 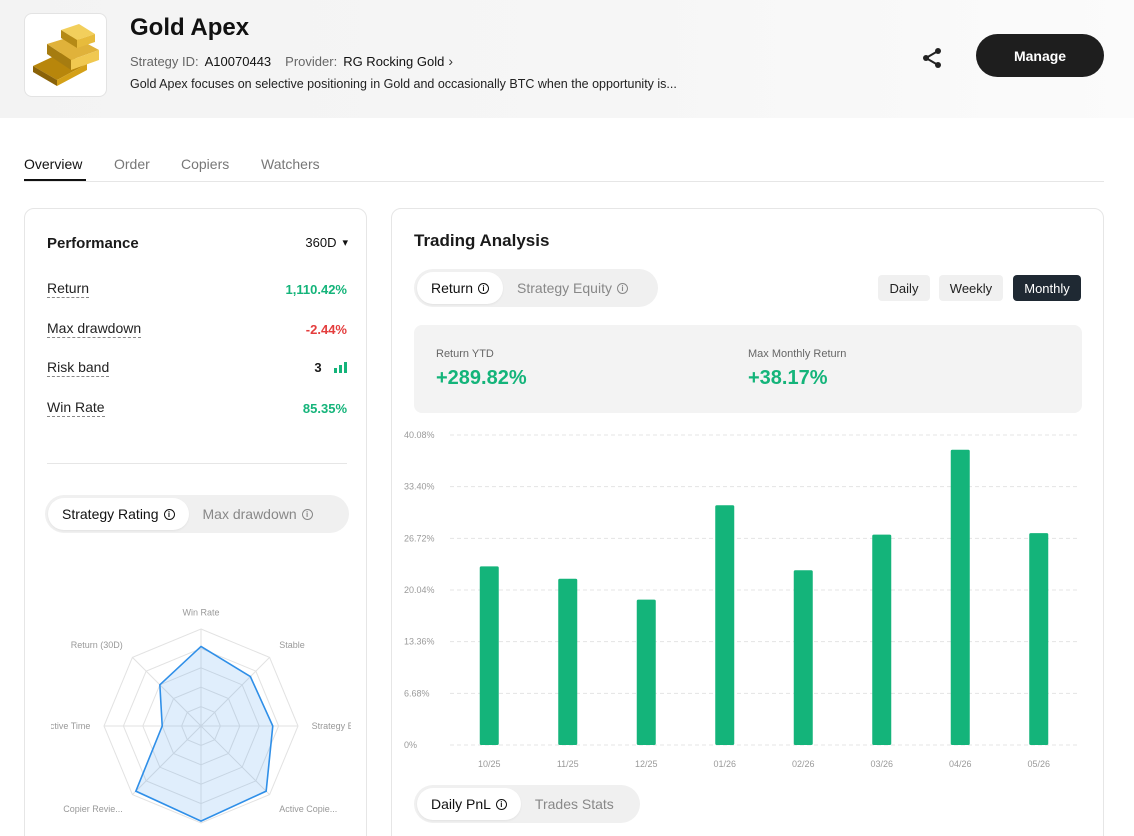 I want to click on return-label: Return, so click(x=68, y=289).